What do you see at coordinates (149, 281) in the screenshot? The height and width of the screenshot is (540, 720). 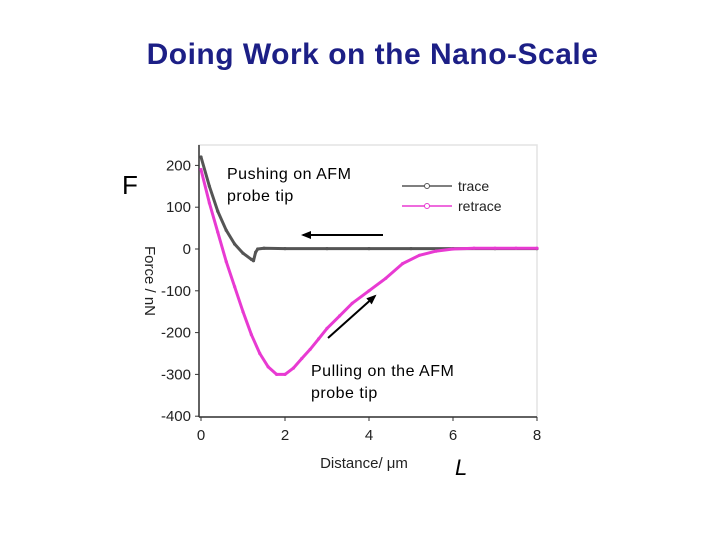 I see `y-axis-title: Force / nN` at bounding box center [149, 281].